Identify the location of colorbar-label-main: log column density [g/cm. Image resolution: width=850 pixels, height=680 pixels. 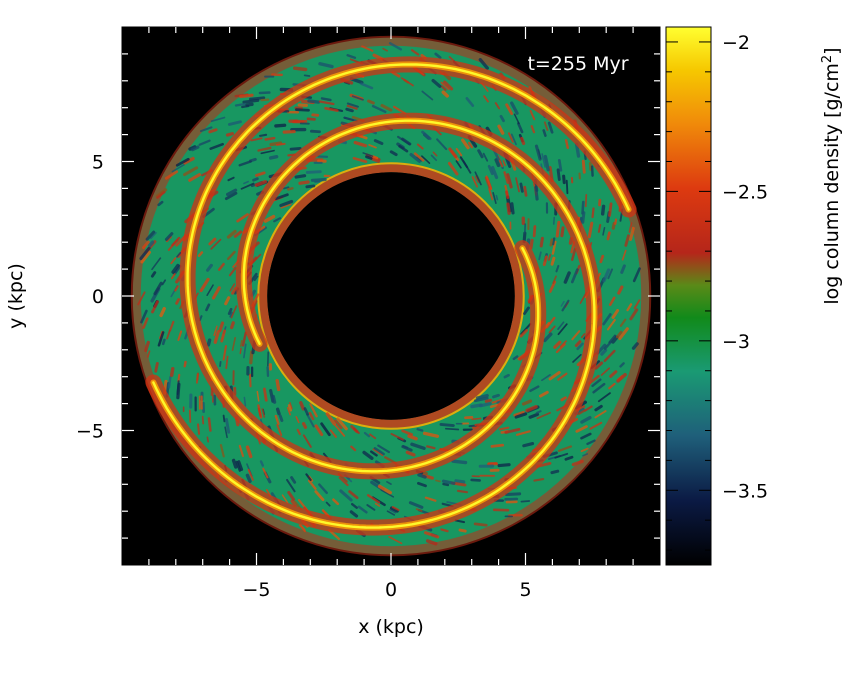
(832, 184).